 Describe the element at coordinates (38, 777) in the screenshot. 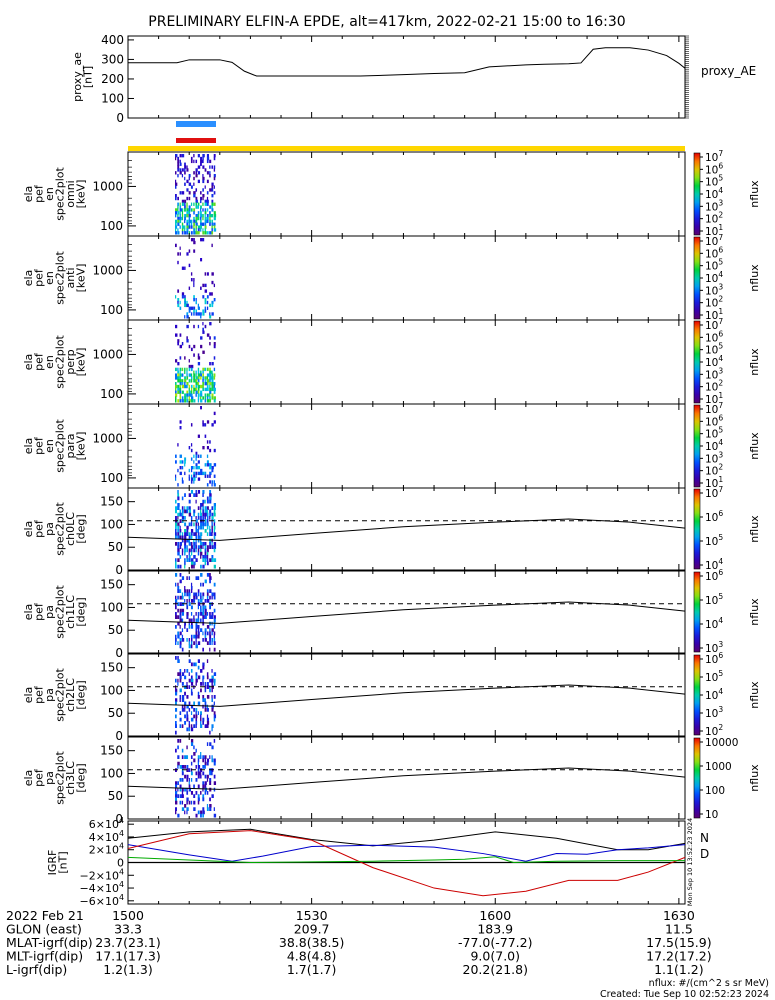

I see `pitch-ch3LC-ylabel-line: pef` at that location.